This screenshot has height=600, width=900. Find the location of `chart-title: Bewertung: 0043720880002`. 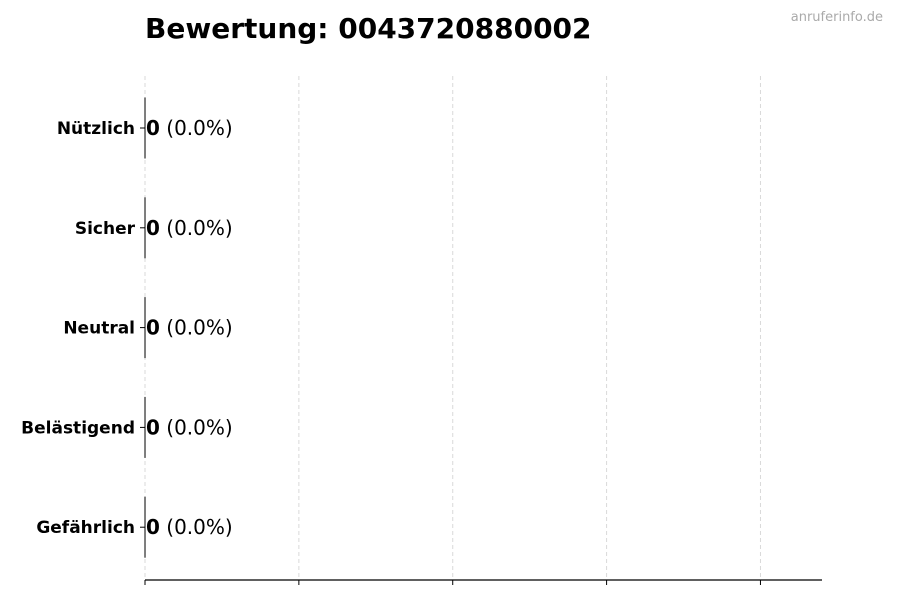

chart-title: Bewertung: 0043720880002 is located at coordinates (368, 28).